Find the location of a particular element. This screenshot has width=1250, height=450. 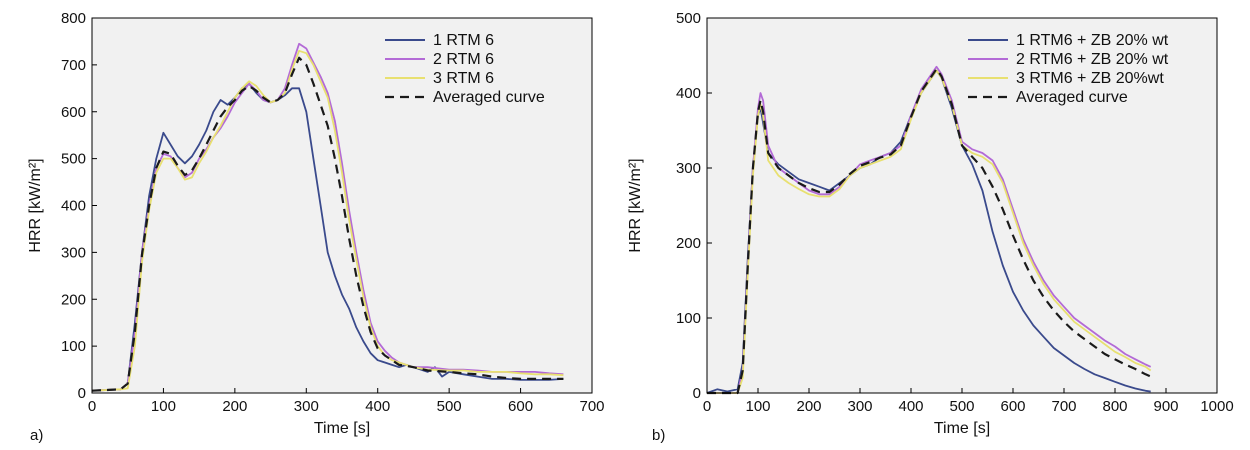

legend-label: 1 RTM6 + ZB 20% wt is located at coordinates (1092, 40).